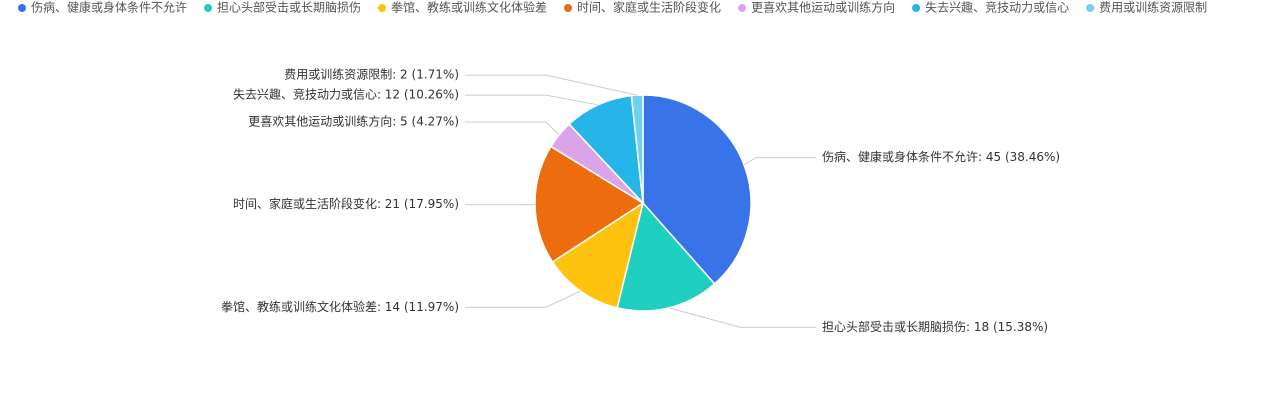 The height and width of the screenshot is (402, 1286). I want to click on data-label: 更喜欢其他运动或训练方向: 5 (4.27%), so click(353, 121).